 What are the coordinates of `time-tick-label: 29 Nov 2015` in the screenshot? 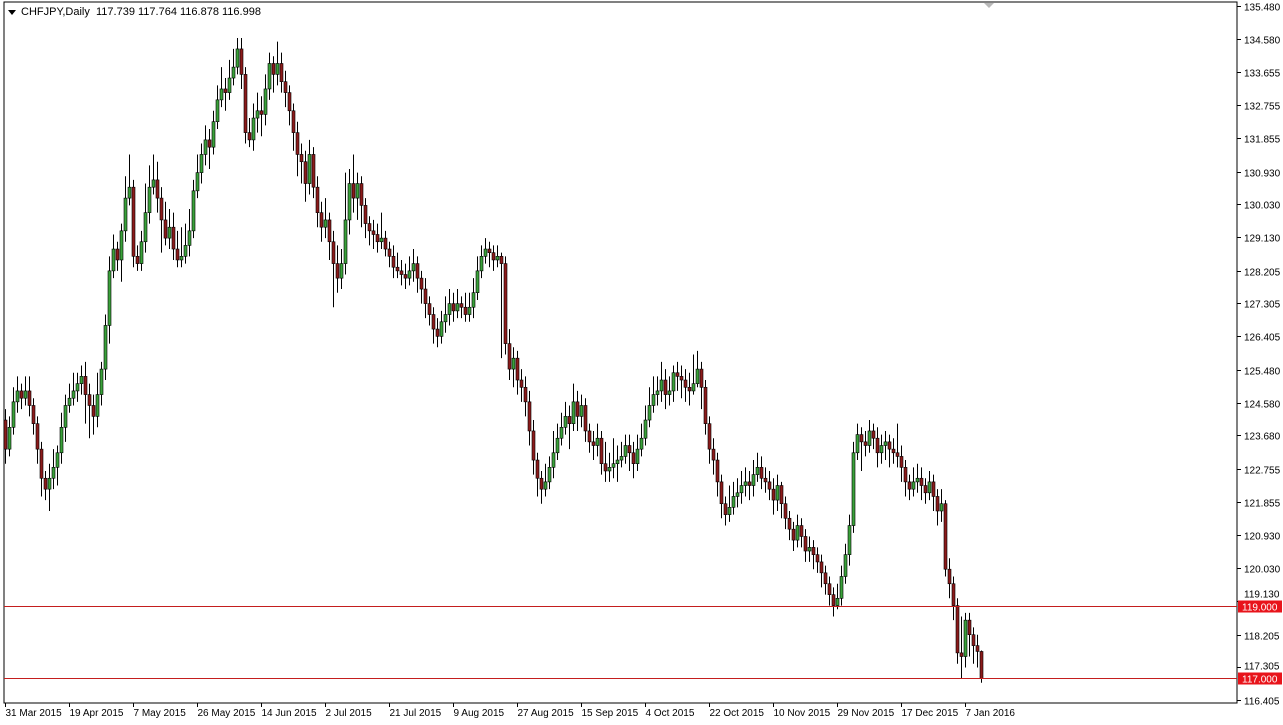 It's located at (866, 713).